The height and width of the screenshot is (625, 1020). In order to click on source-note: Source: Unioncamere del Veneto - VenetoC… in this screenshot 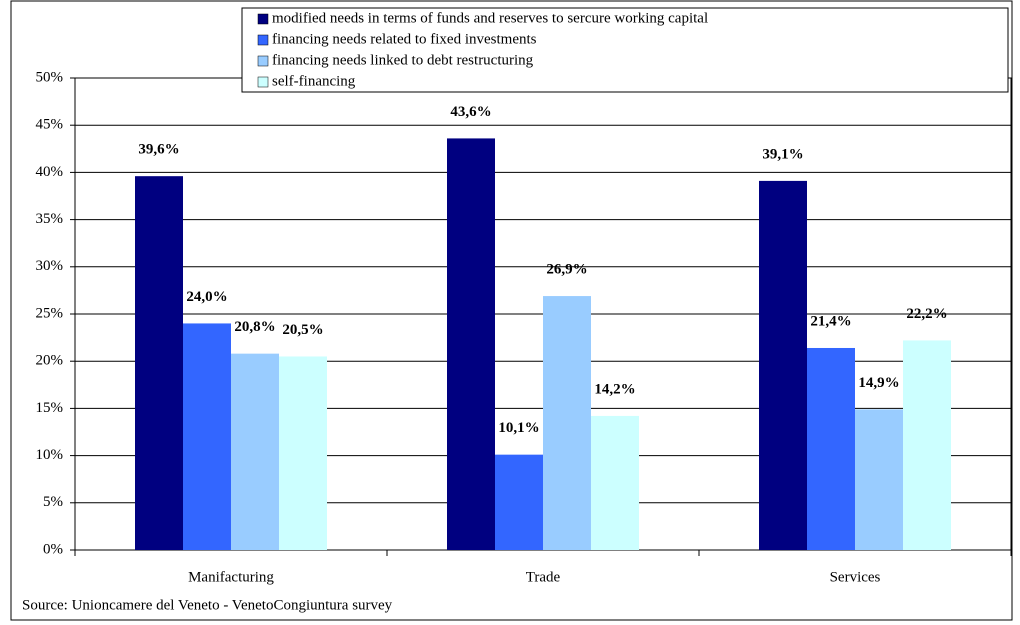, I will do `click(207, 605)`.